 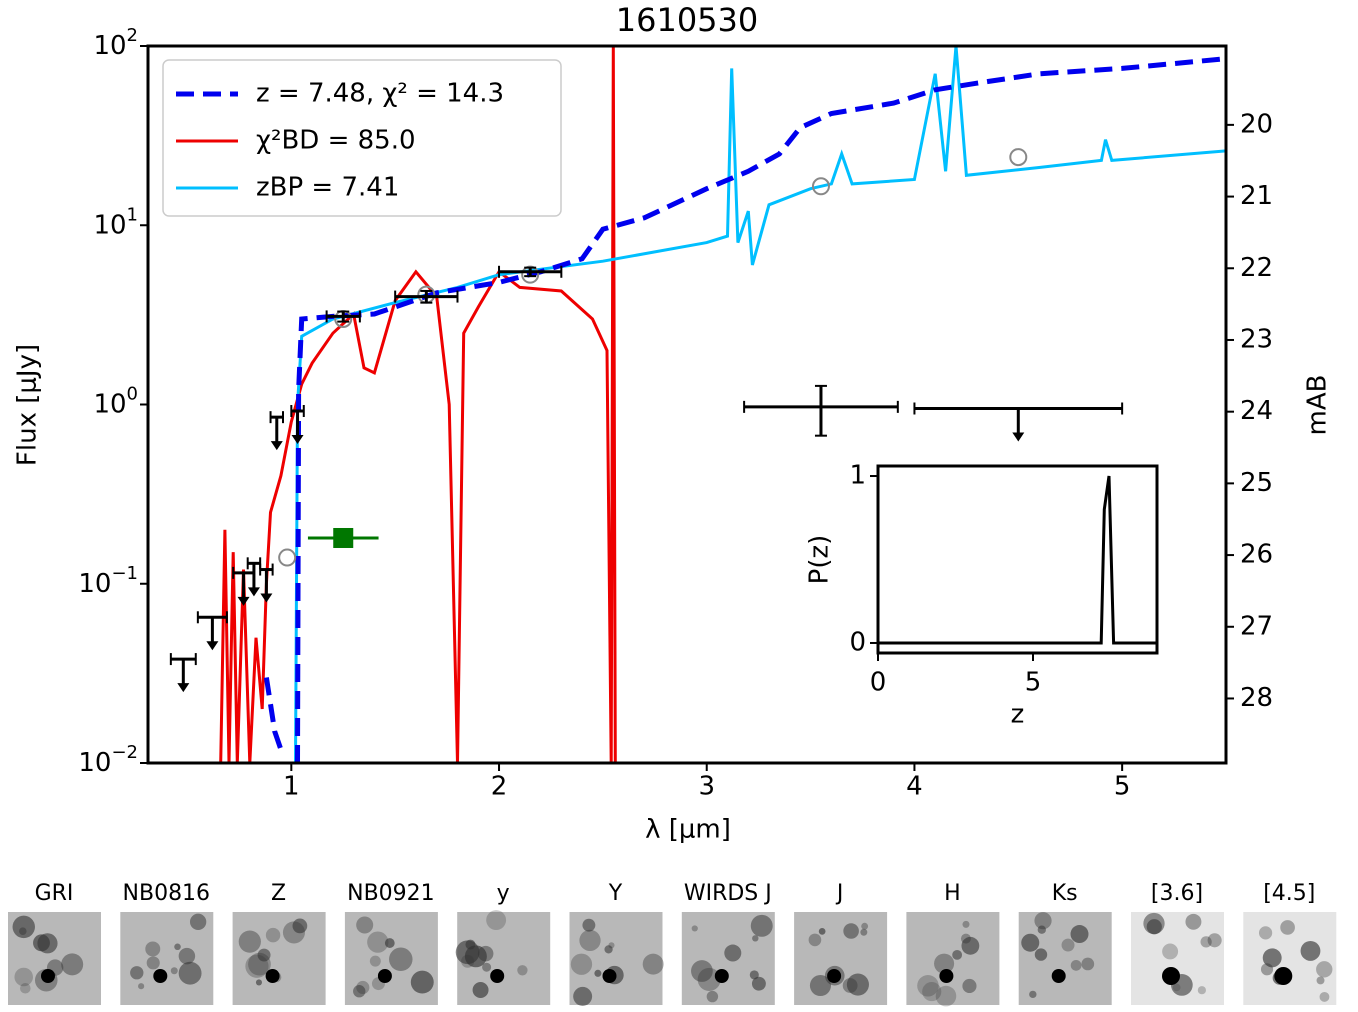 What do you see at coordinates (278, 893) in the screenshot?
I see `cutout-label: Z` at bounding box center [278, 893].